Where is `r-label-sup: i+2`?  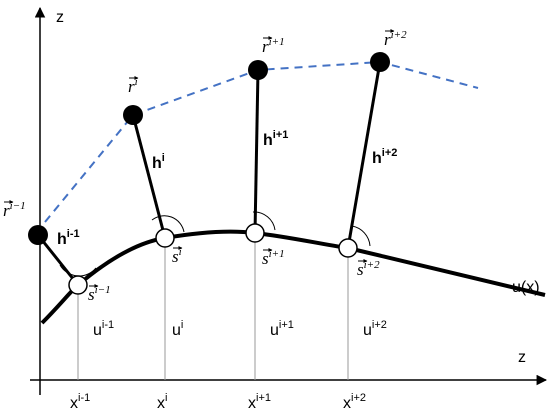
r-label-sup: i+2 is located at coordinates (399, 35).